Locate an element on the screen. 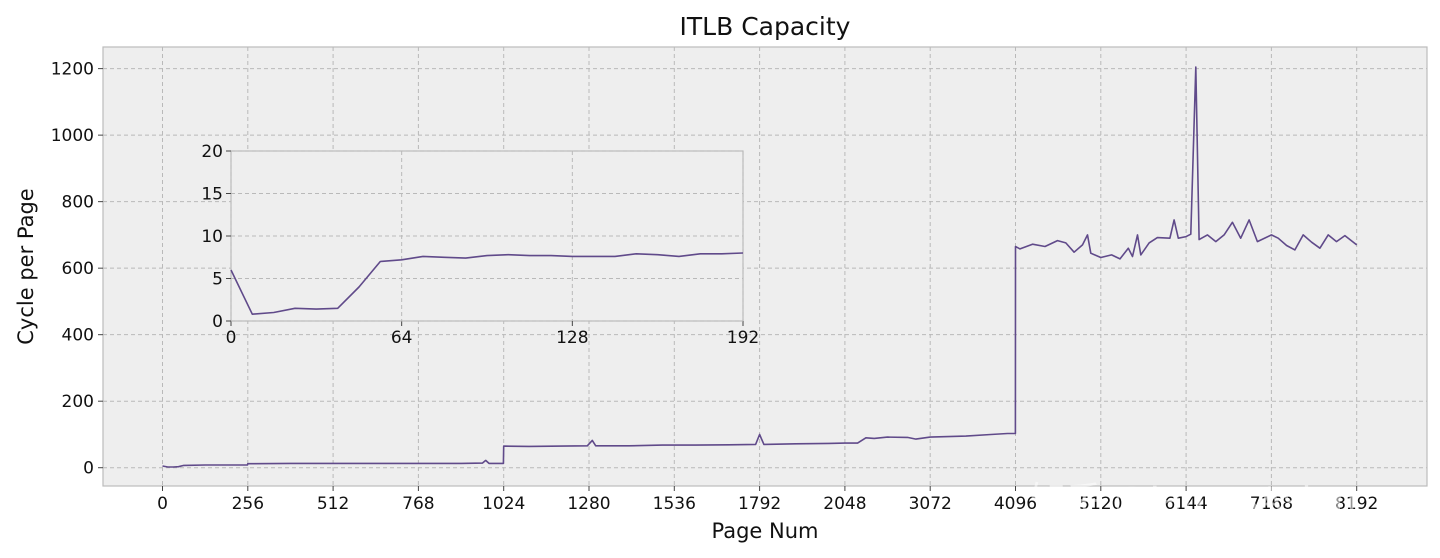 This screenshot has height=558, width=1440. x-tick-label: 1024 is located at coordinates (503, 504).